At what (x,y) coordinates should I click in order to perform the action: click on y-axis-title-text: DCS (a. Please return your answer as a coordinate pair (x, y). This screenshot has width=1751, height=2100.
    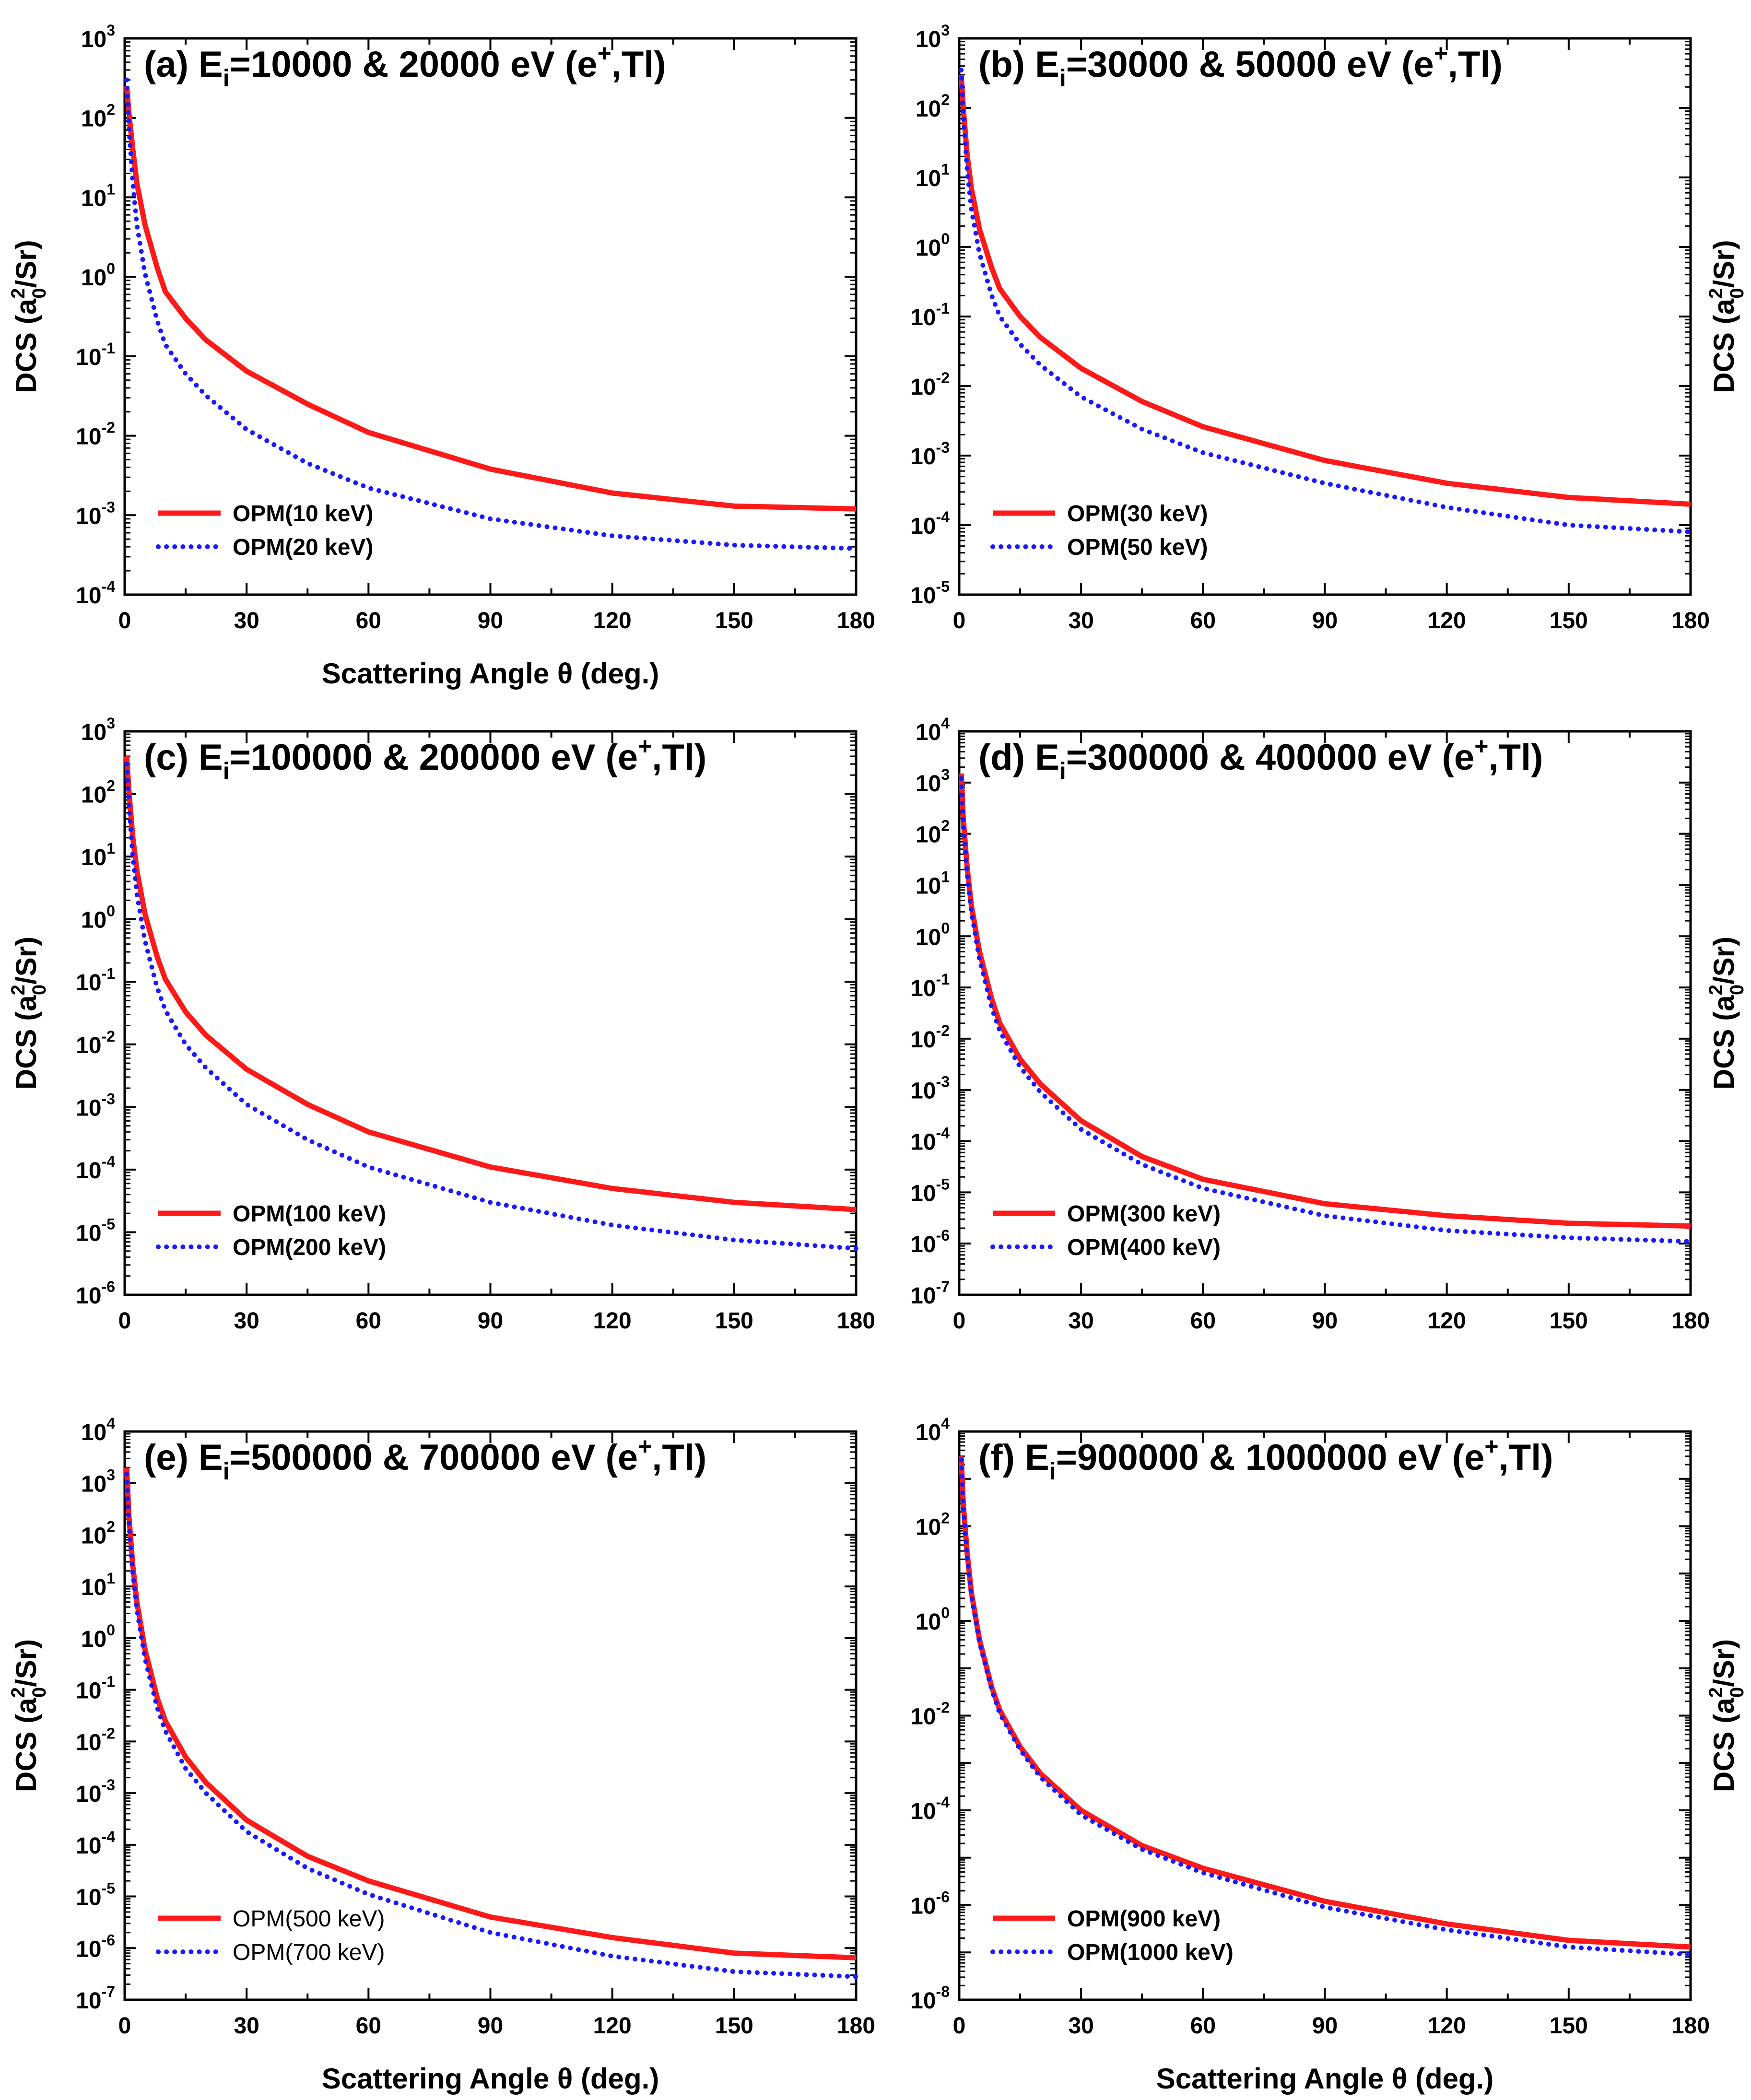
    Looking at the image, I should click on (1724, 345).